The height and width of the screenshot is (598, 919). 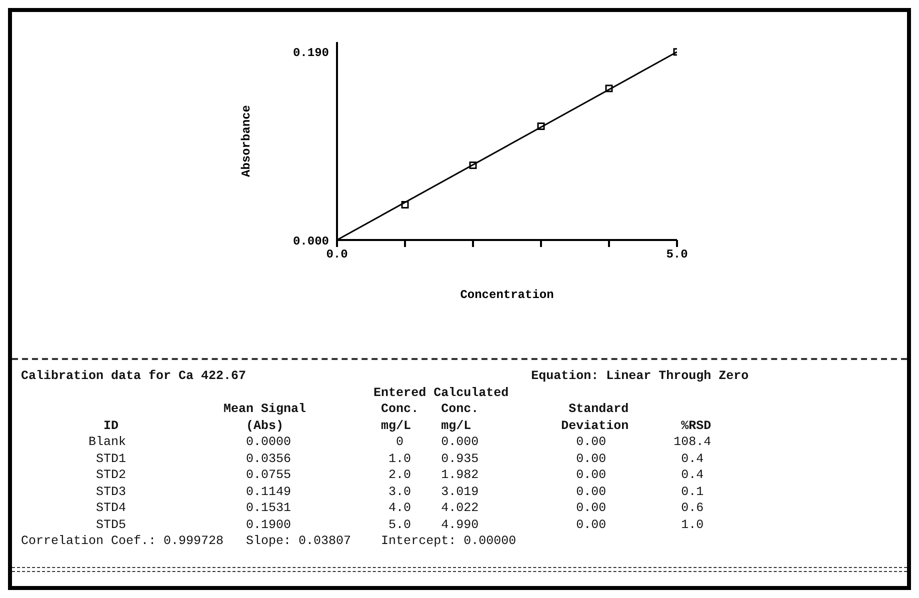 I want to click on text: STD3 0.1149 3.0 3.019 0.00 0.1, so click(x=400, y=492).